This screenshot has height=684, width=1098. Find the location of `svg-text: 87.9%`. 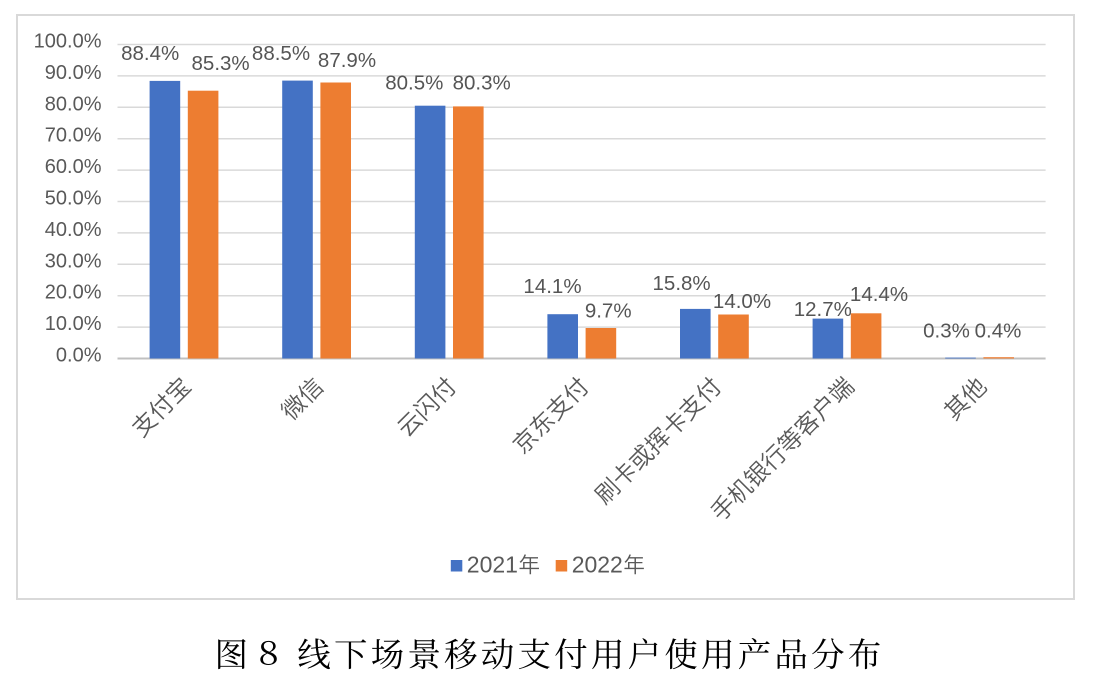

svg-text: 87.9% is located at coordinates (347, 60).